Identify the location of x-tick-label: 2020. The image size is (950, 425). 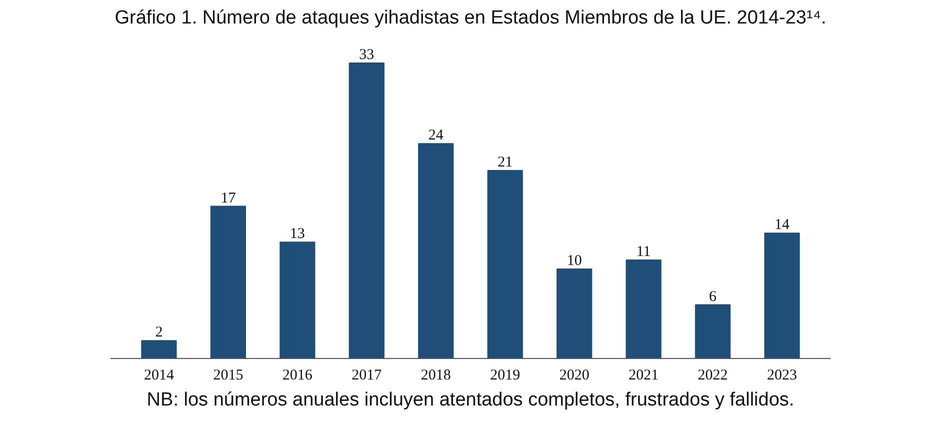
(574, 376).